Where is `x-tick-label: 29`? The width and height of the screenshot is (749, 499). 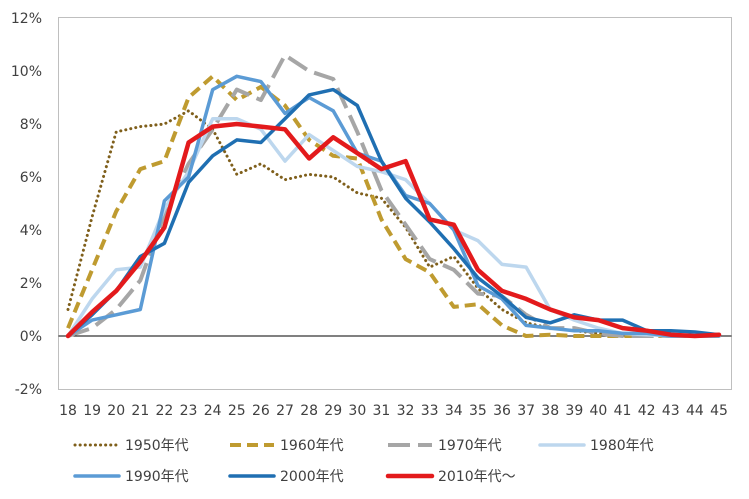 x-tick-label: 29 is located at coordinates (333, 411).